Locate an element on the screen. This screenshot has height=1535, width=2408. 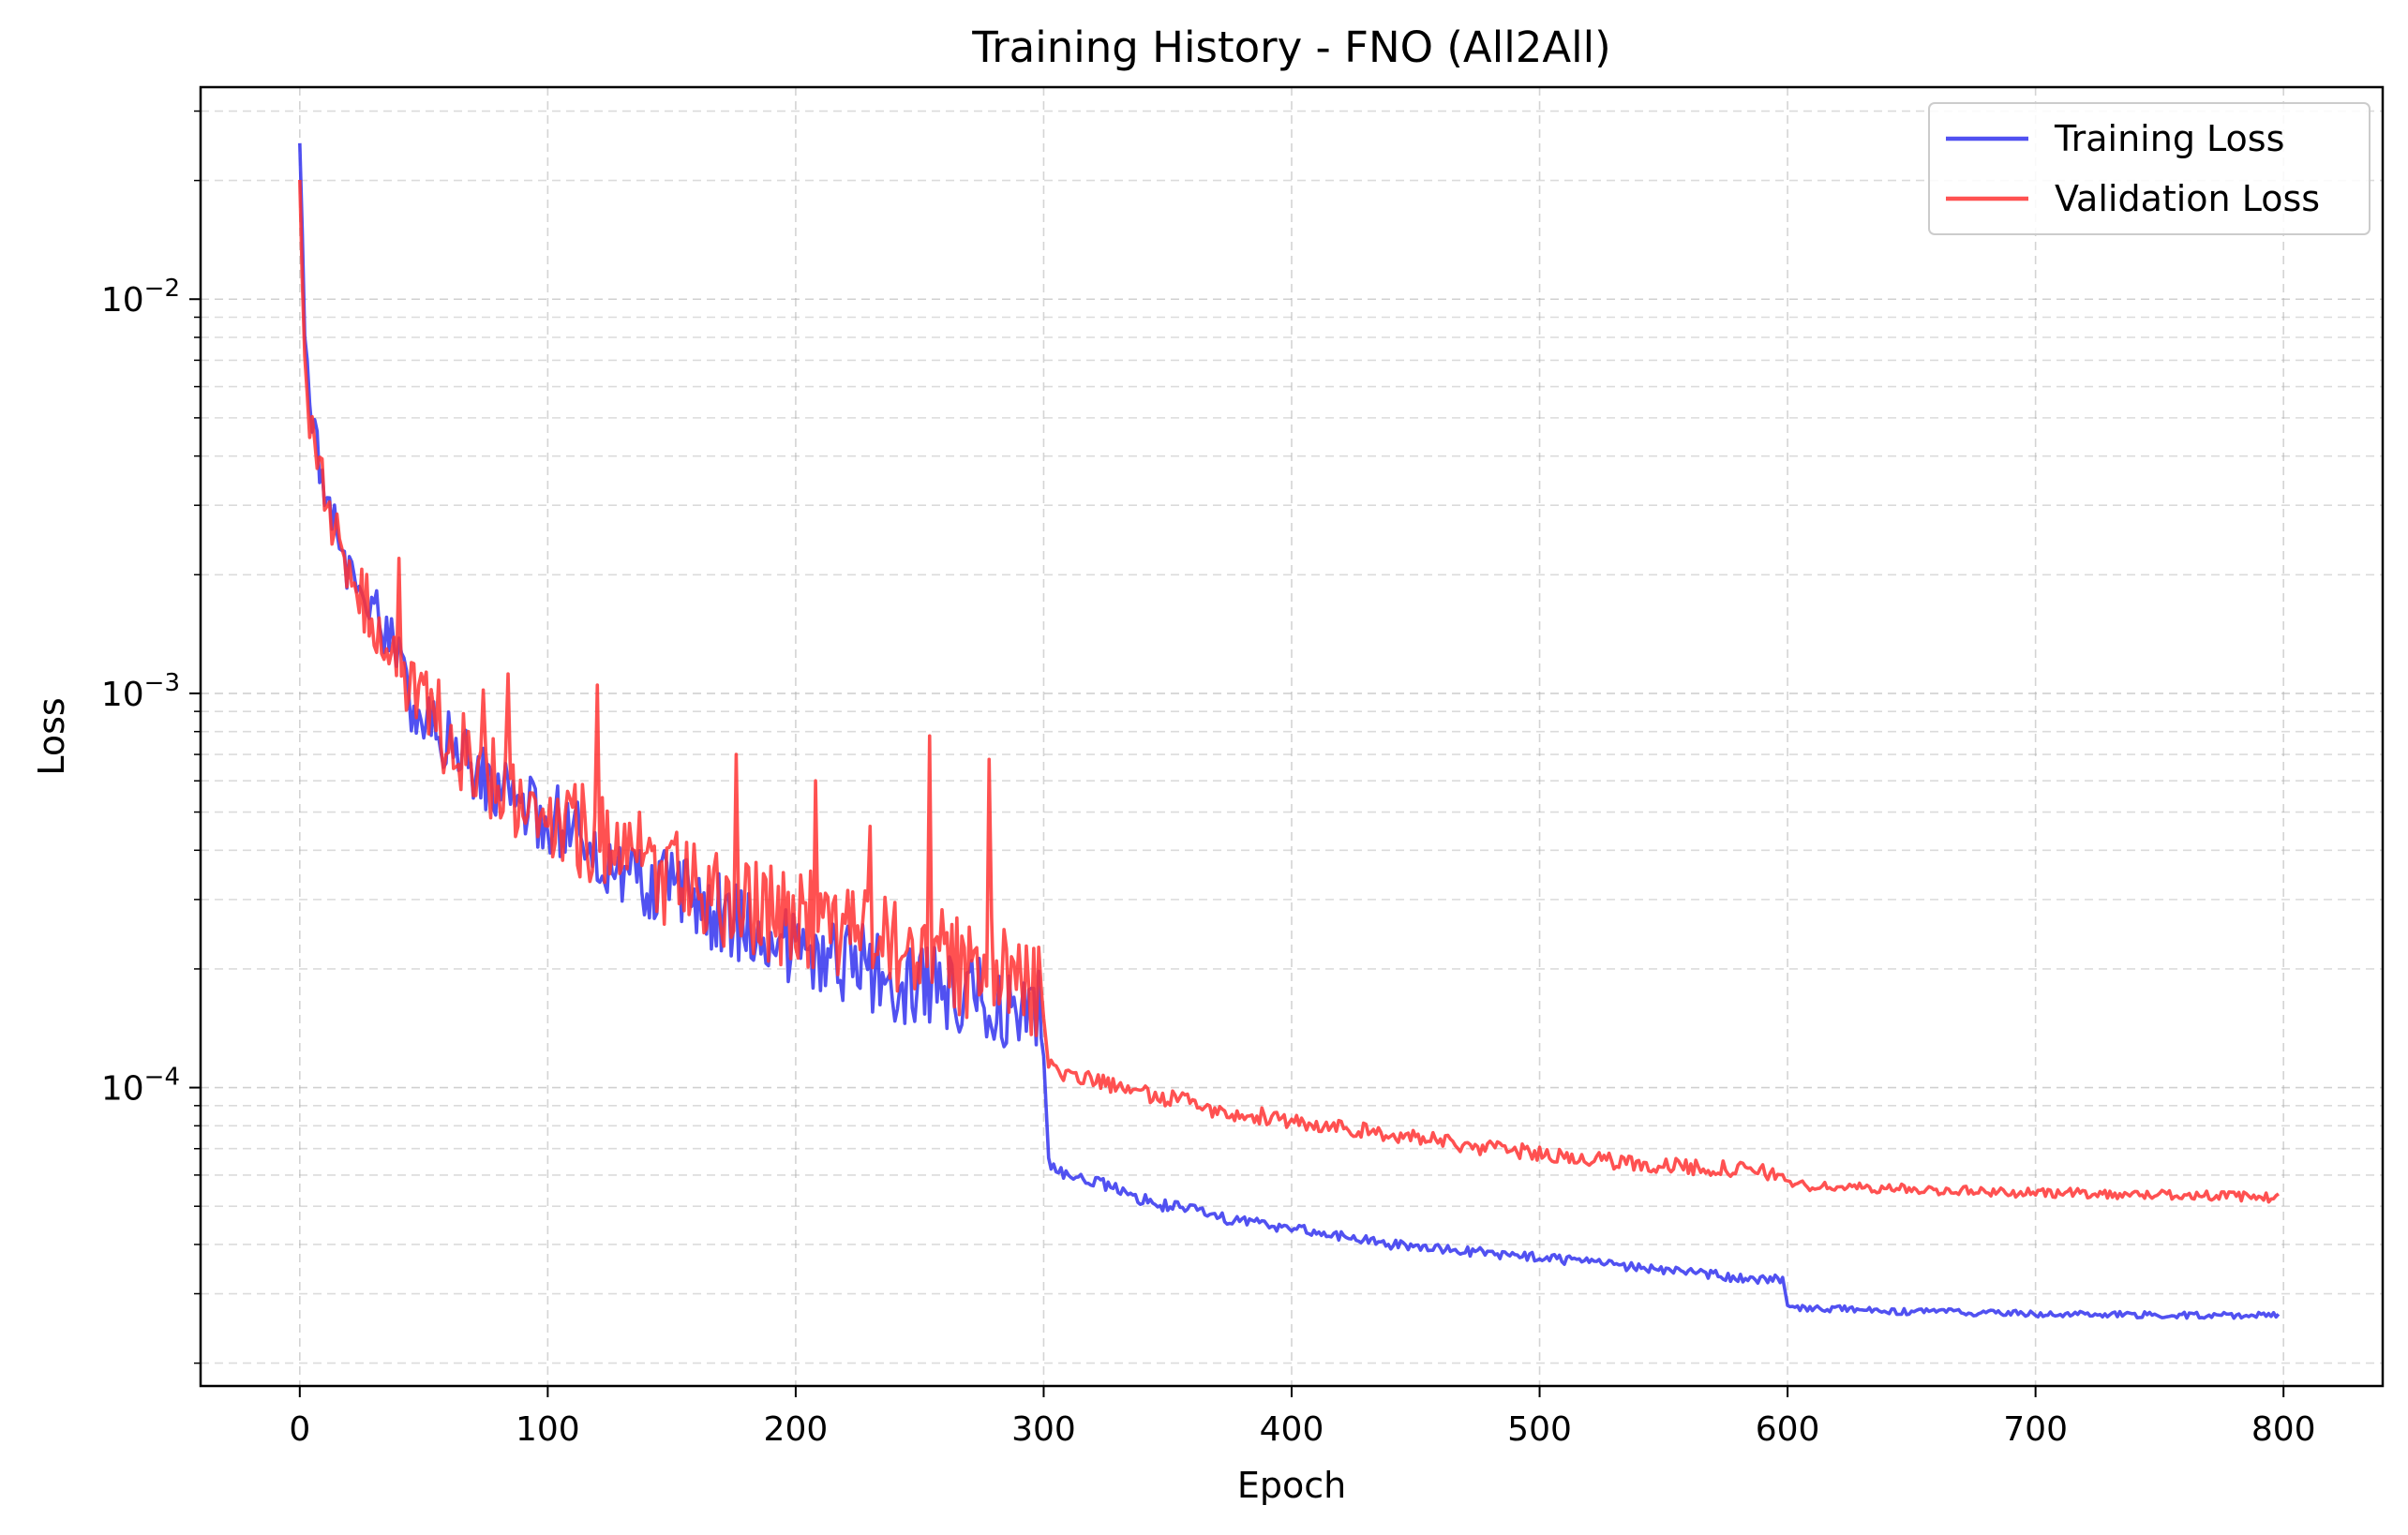
legend-label-training: Training Loss is located at coordinates (2169, 138).